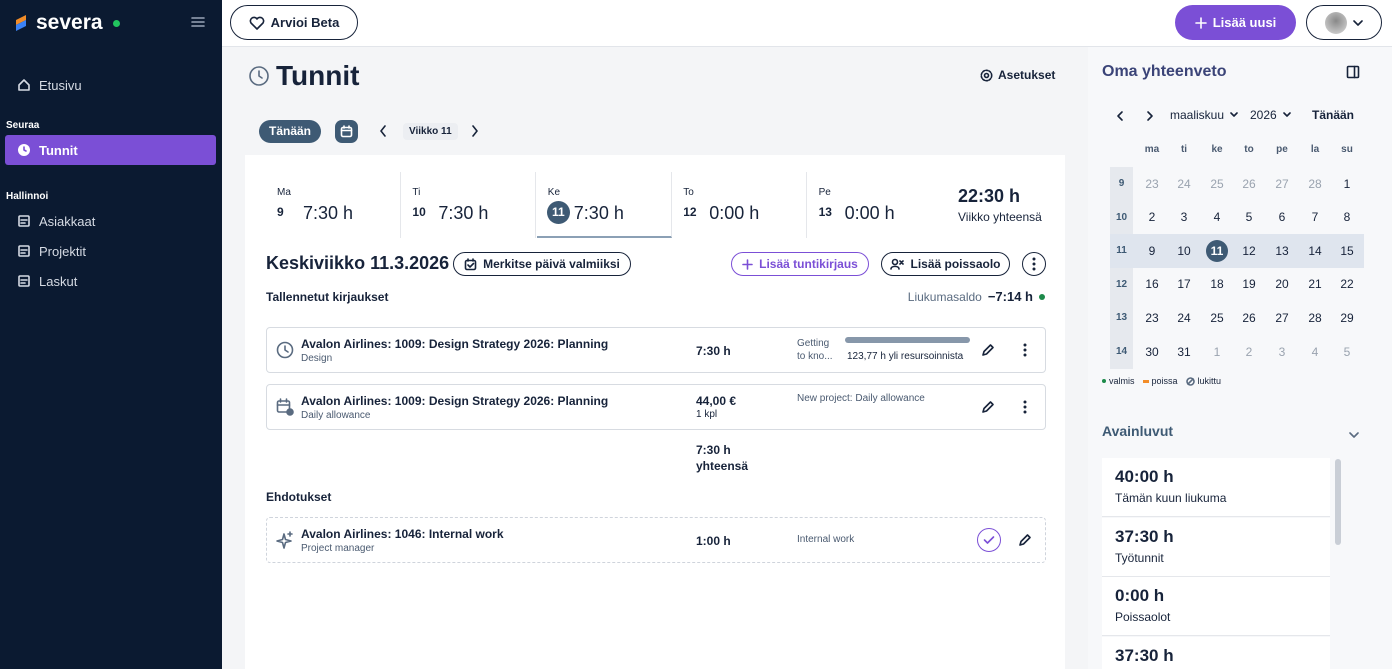 The height and width of the screenshot is (669, 1392). What do you see at coordinates (1000, 217) in the screenshot?
I see `week-total-label: Viikko yhteensä` at bounding box center [1000, 217].